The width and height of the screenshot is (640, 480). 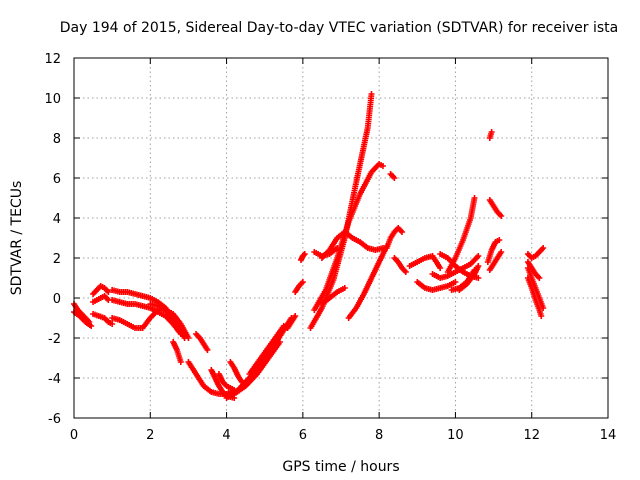 What do you see at coordinates (379, 435) in the screenshot?
I see `x-tick-label: 8` at bounding box center [379, 435].